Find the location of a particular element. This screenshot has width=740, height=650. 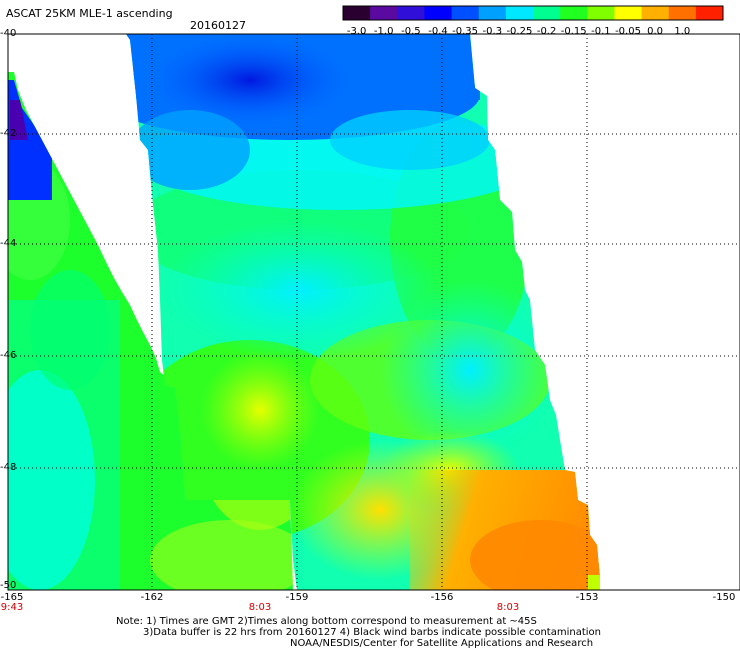

colorbar-tick-label: -0.3 is located at coordinates (492, 31).